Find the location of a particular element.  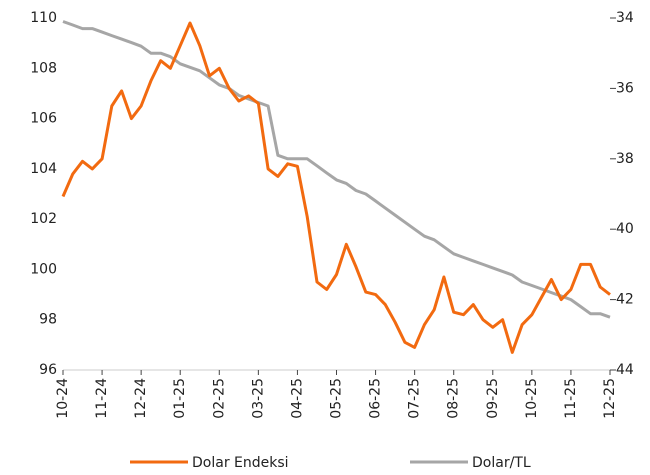

x-tick-label: 05-25 is located at coordinates (337, 398).